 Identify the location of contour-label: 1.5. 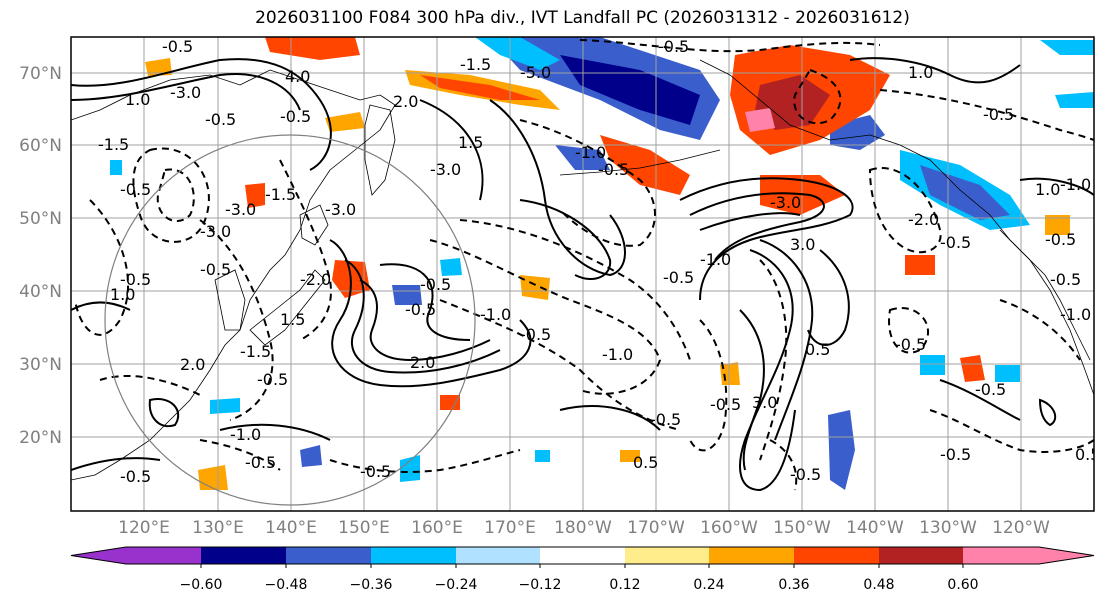
(292, 319).